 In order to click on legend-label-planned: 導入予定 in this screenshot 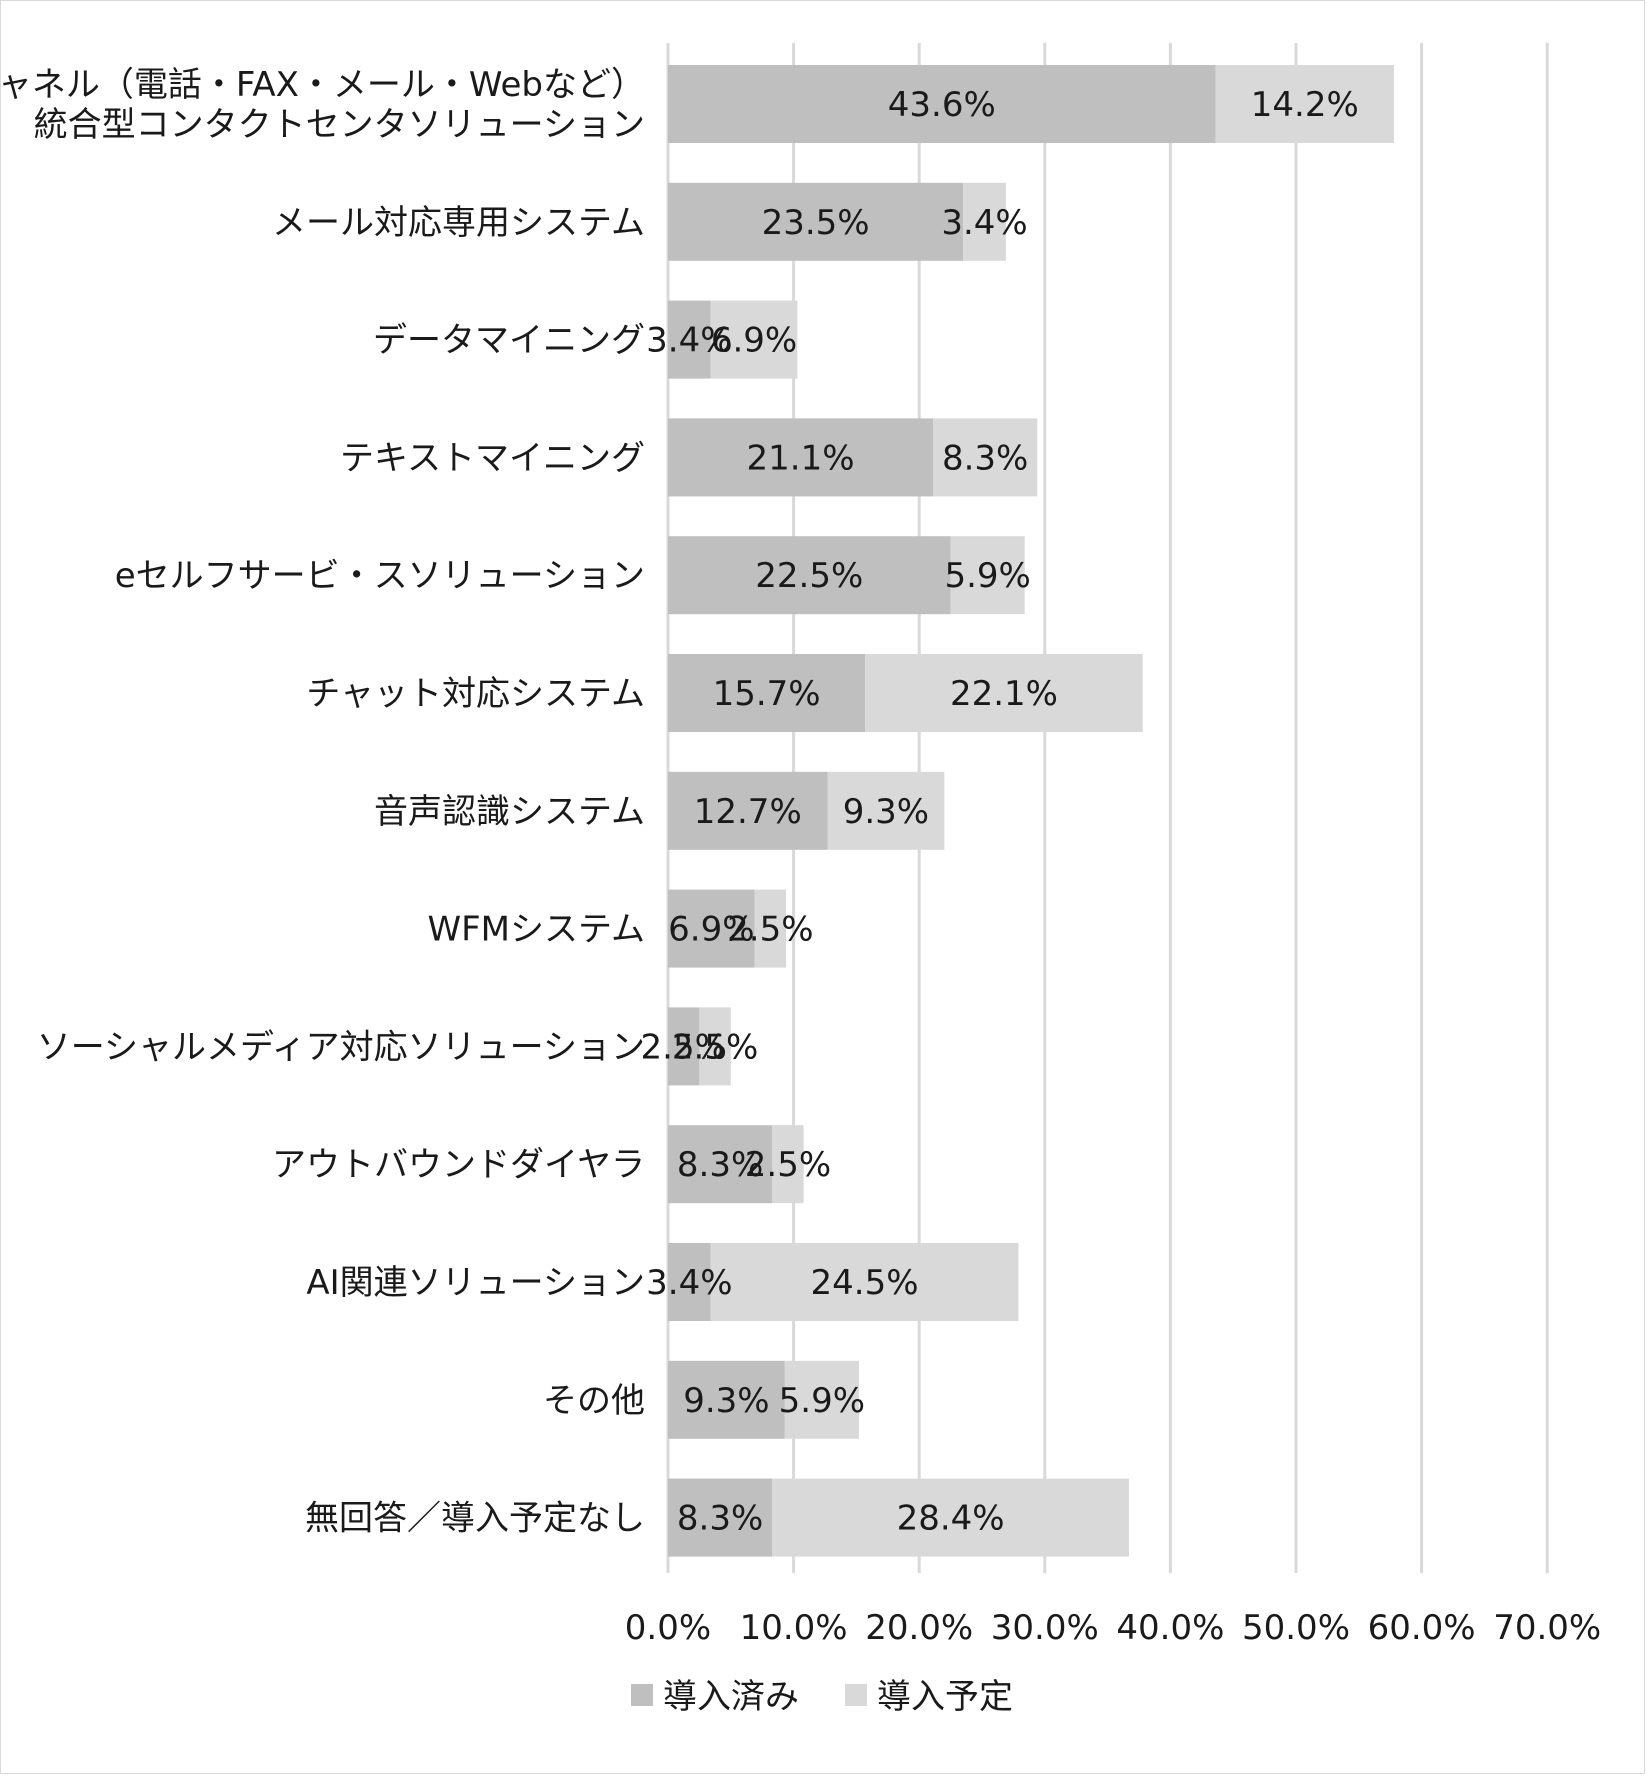, I will do `click(945, 1697)`.